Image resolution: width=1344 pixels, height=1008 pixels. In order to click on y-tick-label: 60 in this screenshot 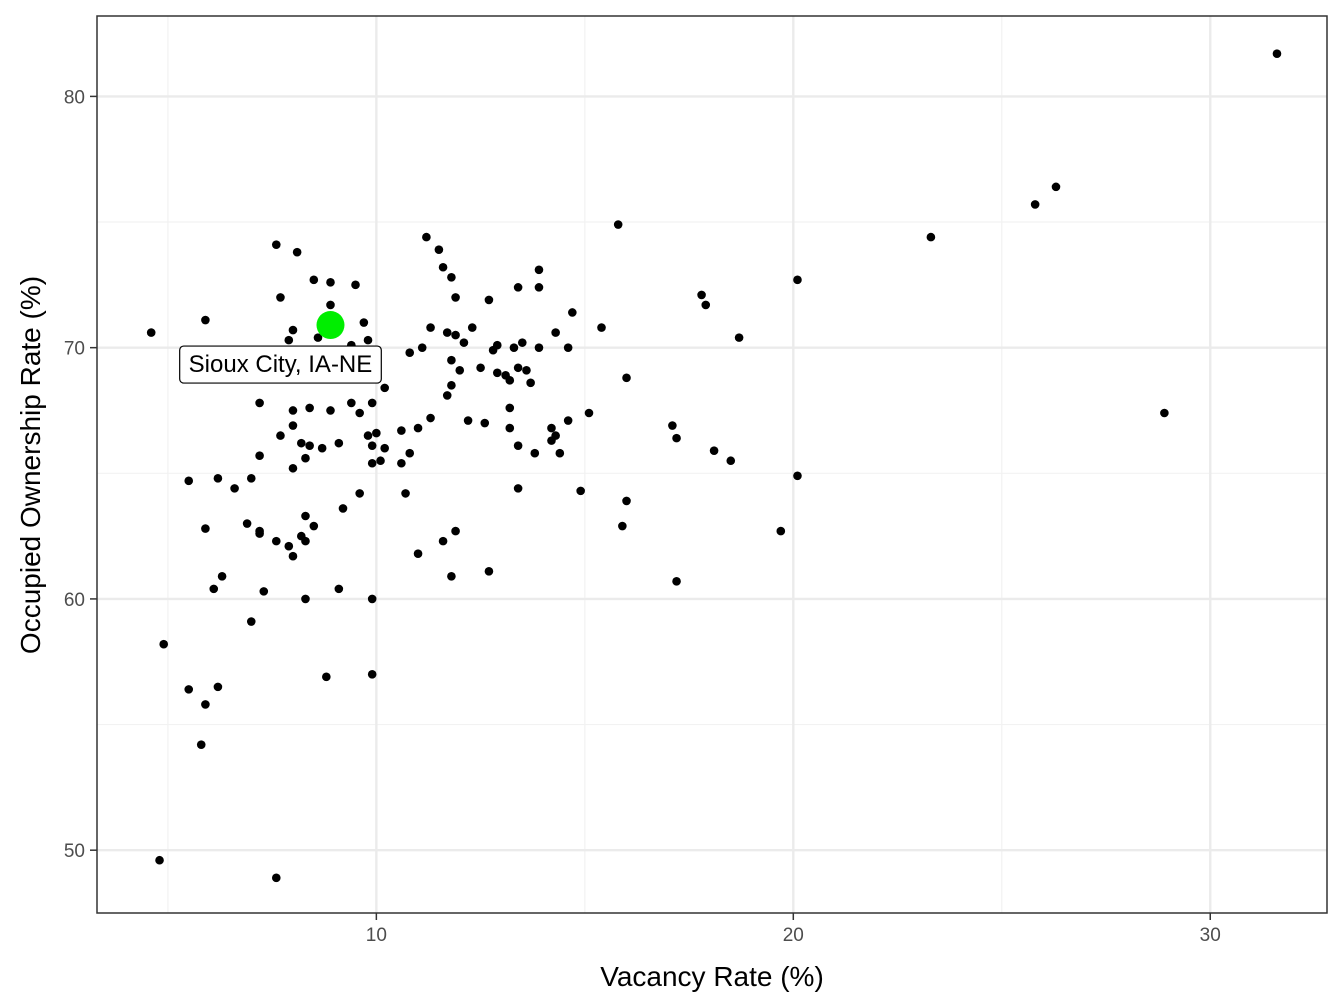, I will do `click(74, 600)`.